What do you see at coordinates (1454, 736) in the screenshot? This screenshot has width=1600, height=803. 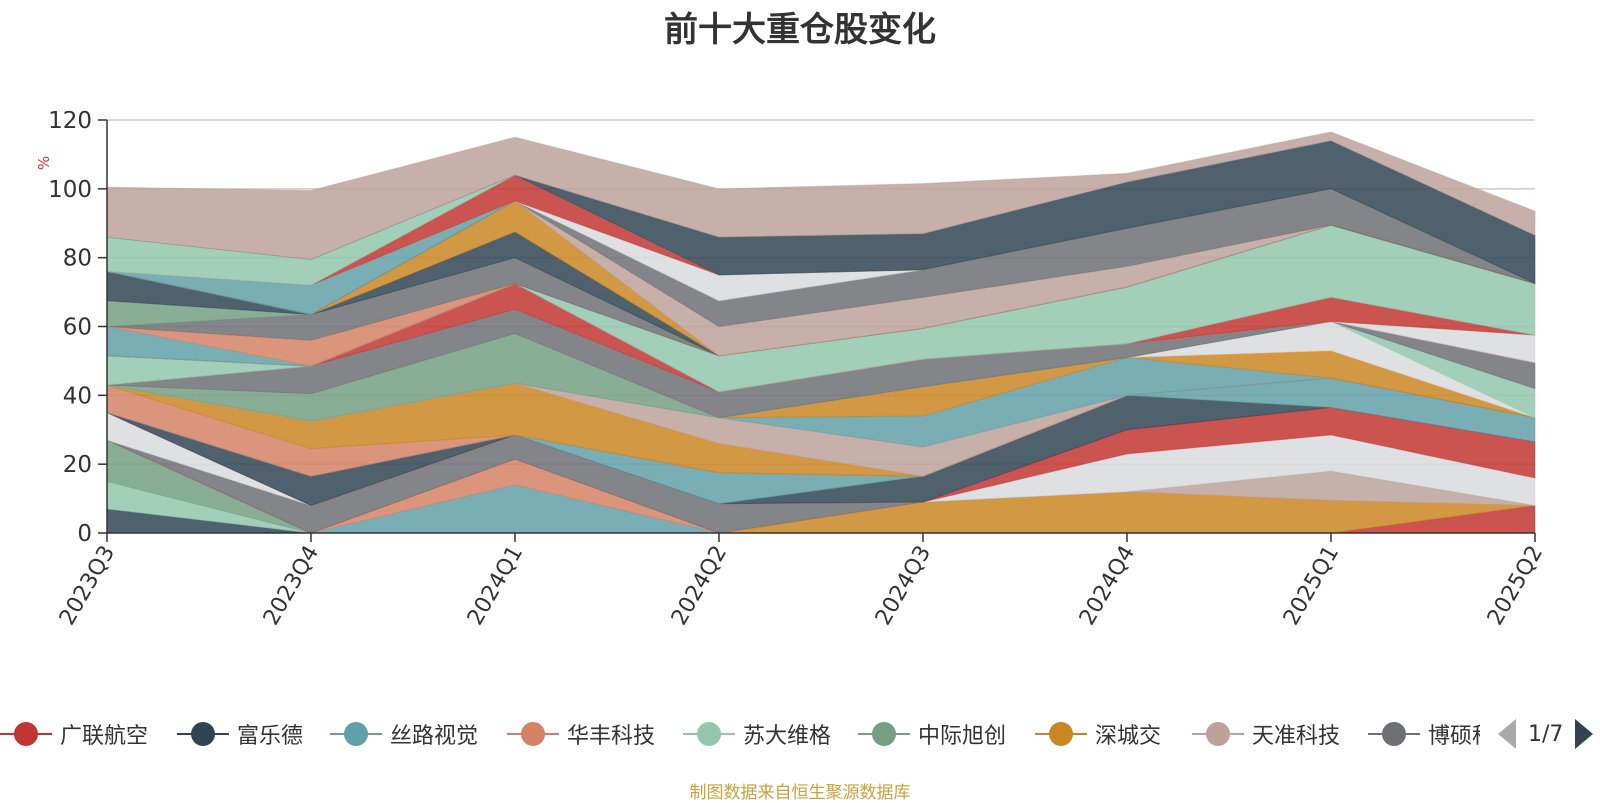 I see `legend-label: 博硕科技` at bounding box center [1454, 736].